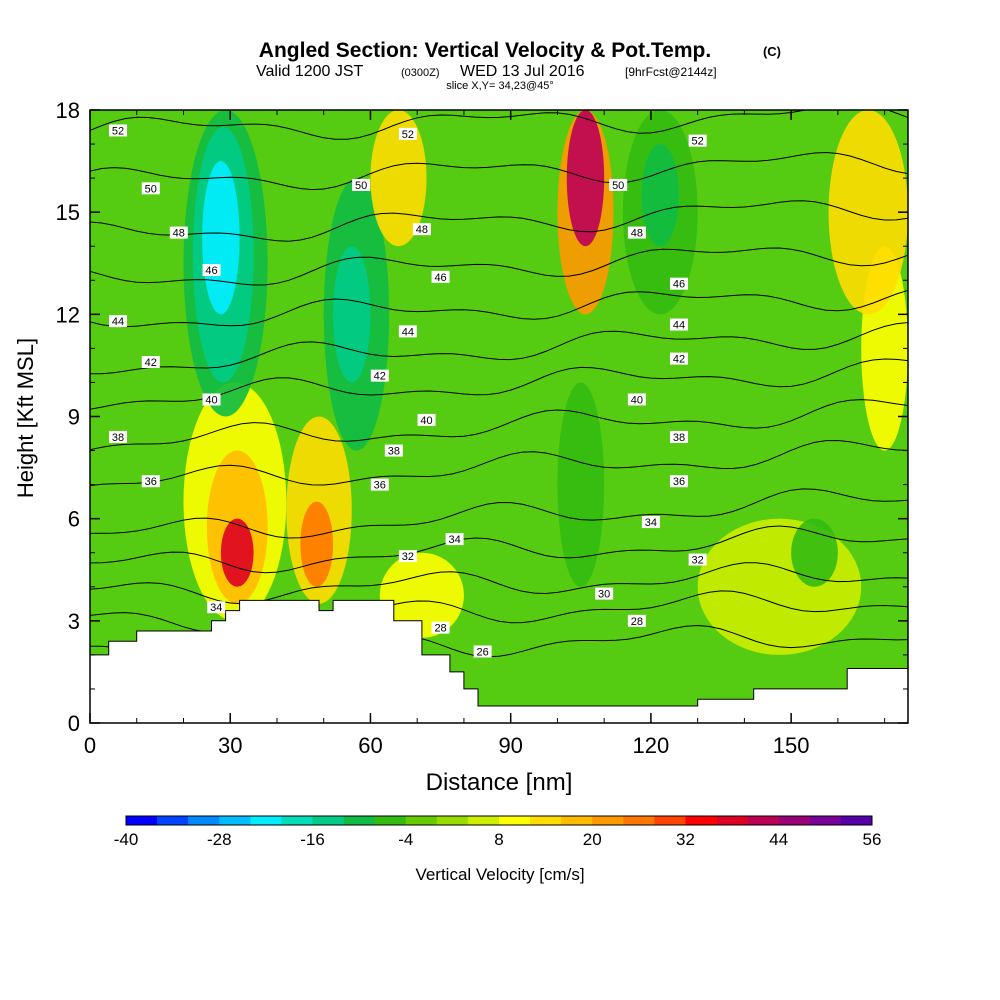  Describe the element at coordinates (74, 519) in the screenshot. I see `y-tick-label: 6` at that location.